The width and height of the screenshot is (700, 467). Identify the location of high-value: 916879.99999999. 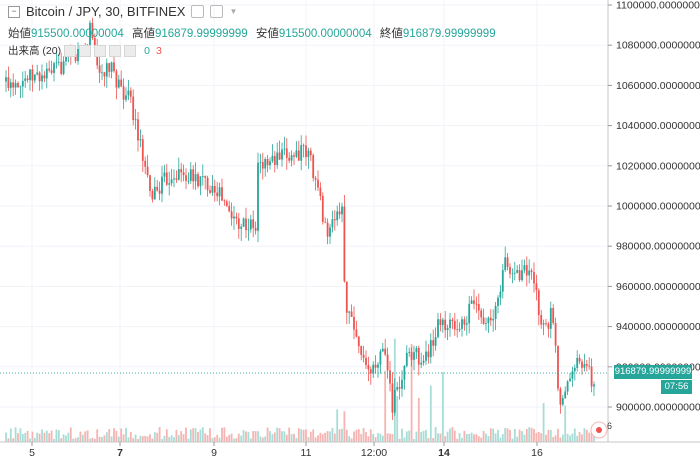
(201, 34).